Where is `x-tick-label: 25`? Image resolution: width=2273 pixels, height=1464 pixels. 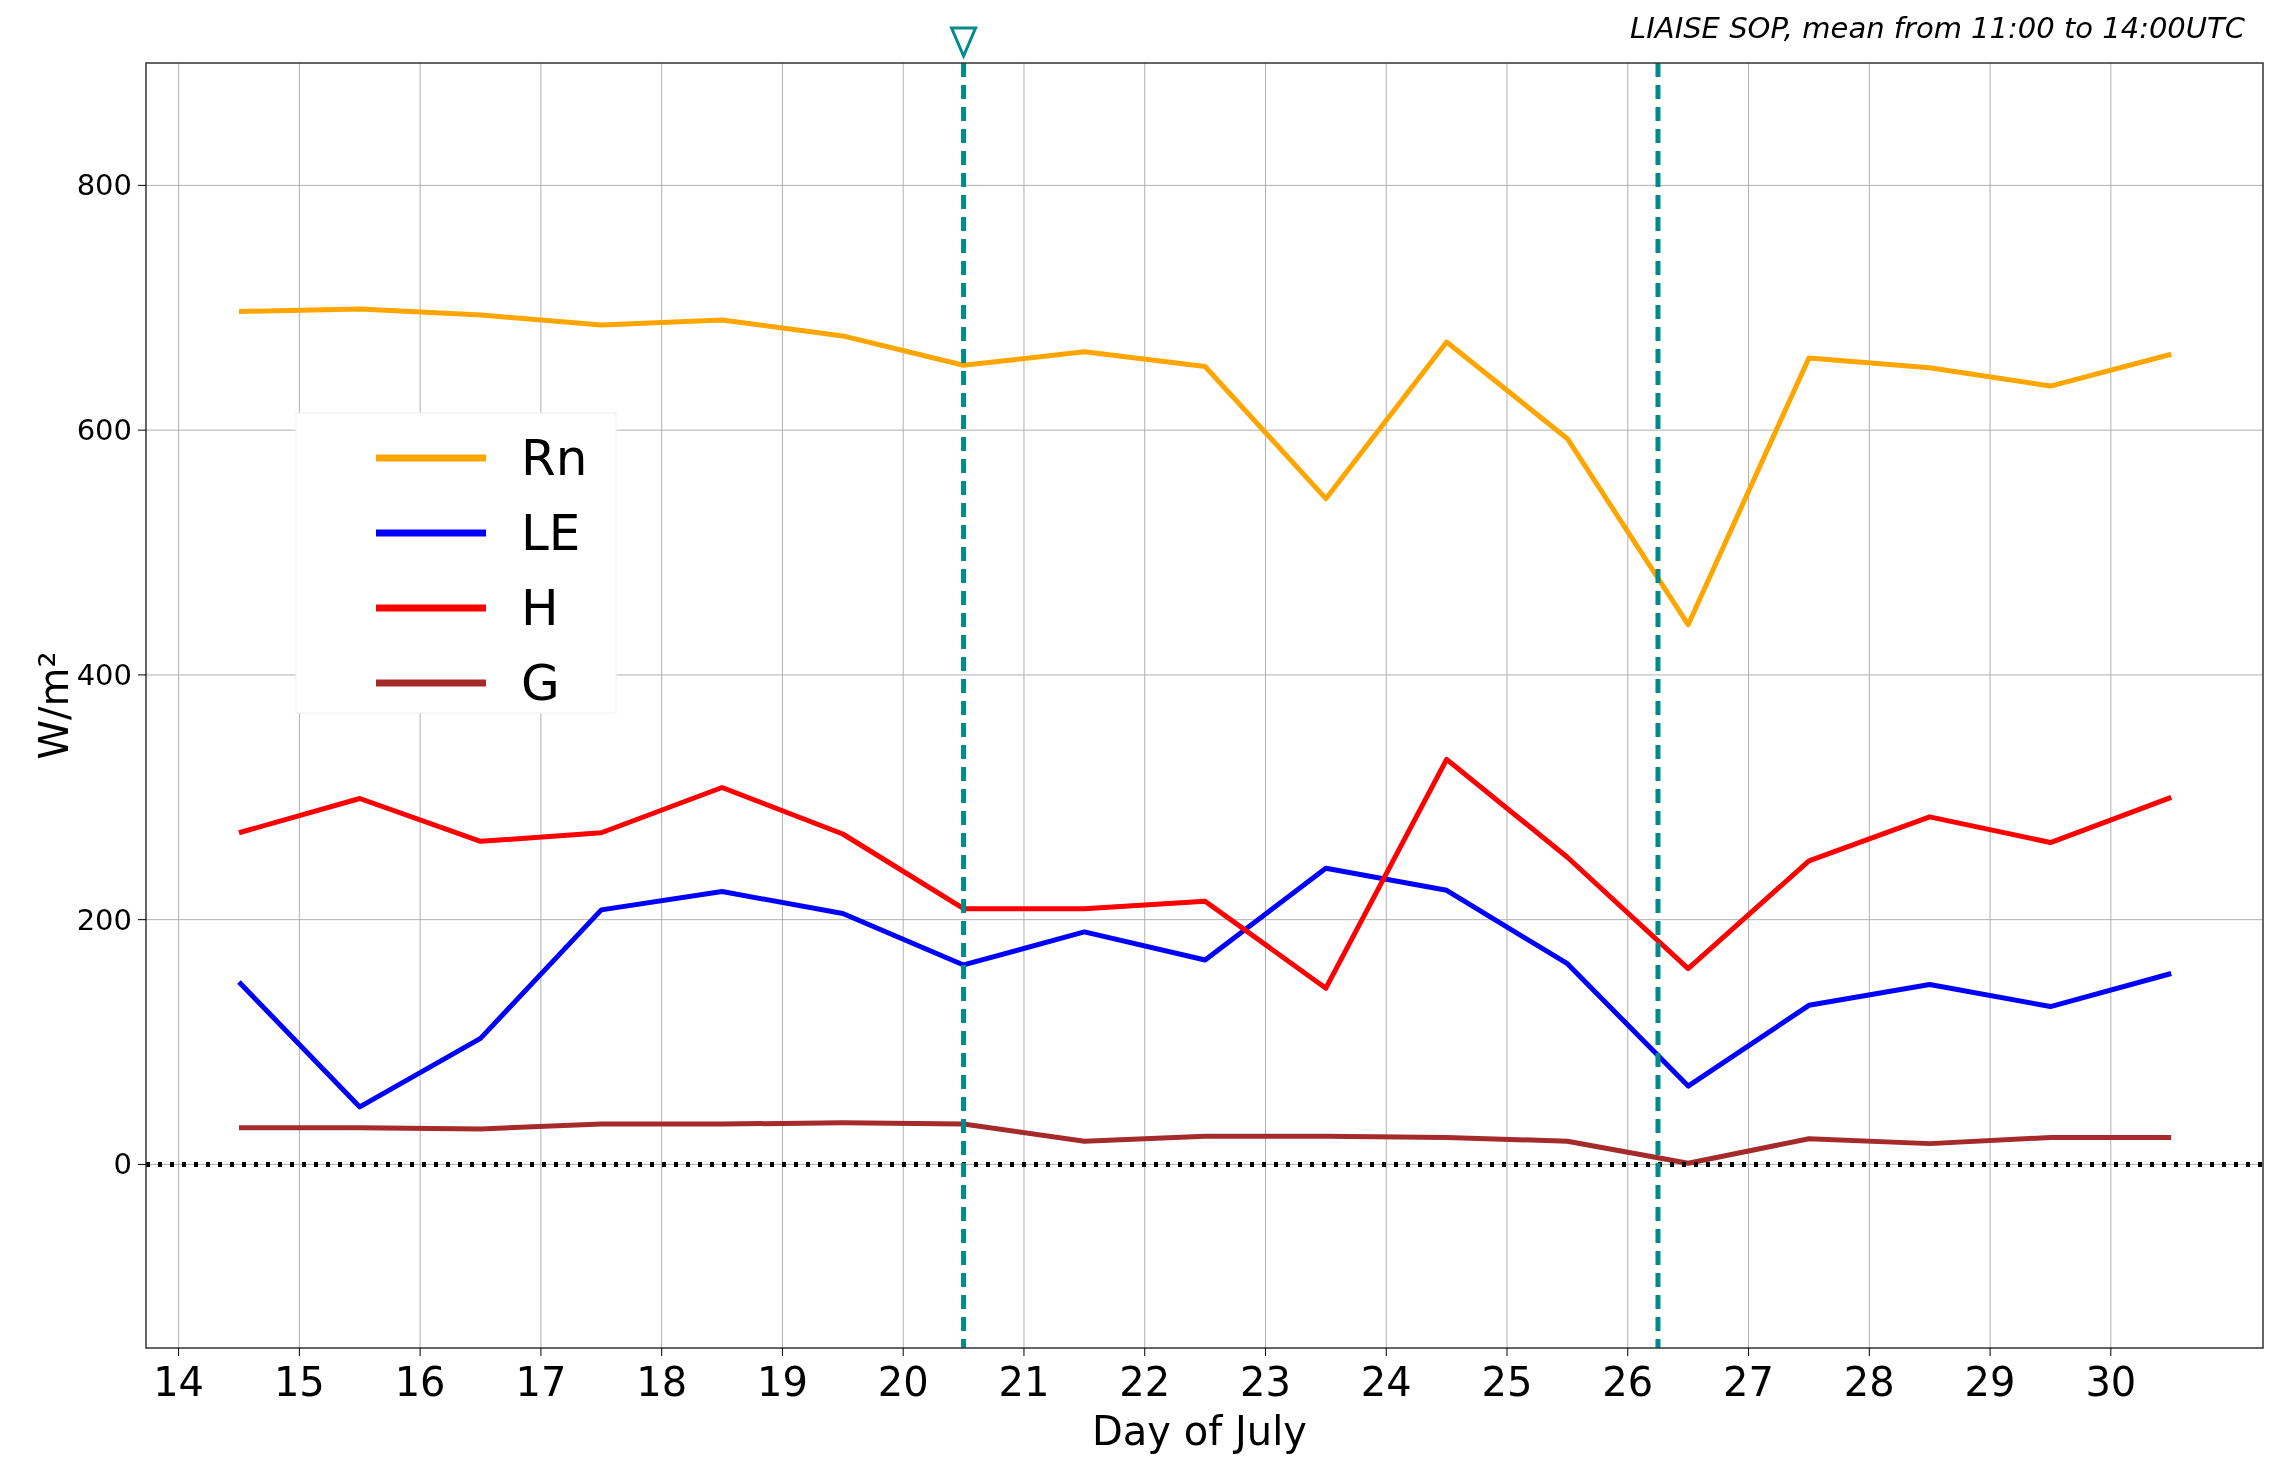 x-tick-label: 25 is located at coordinates (1507, 1382).